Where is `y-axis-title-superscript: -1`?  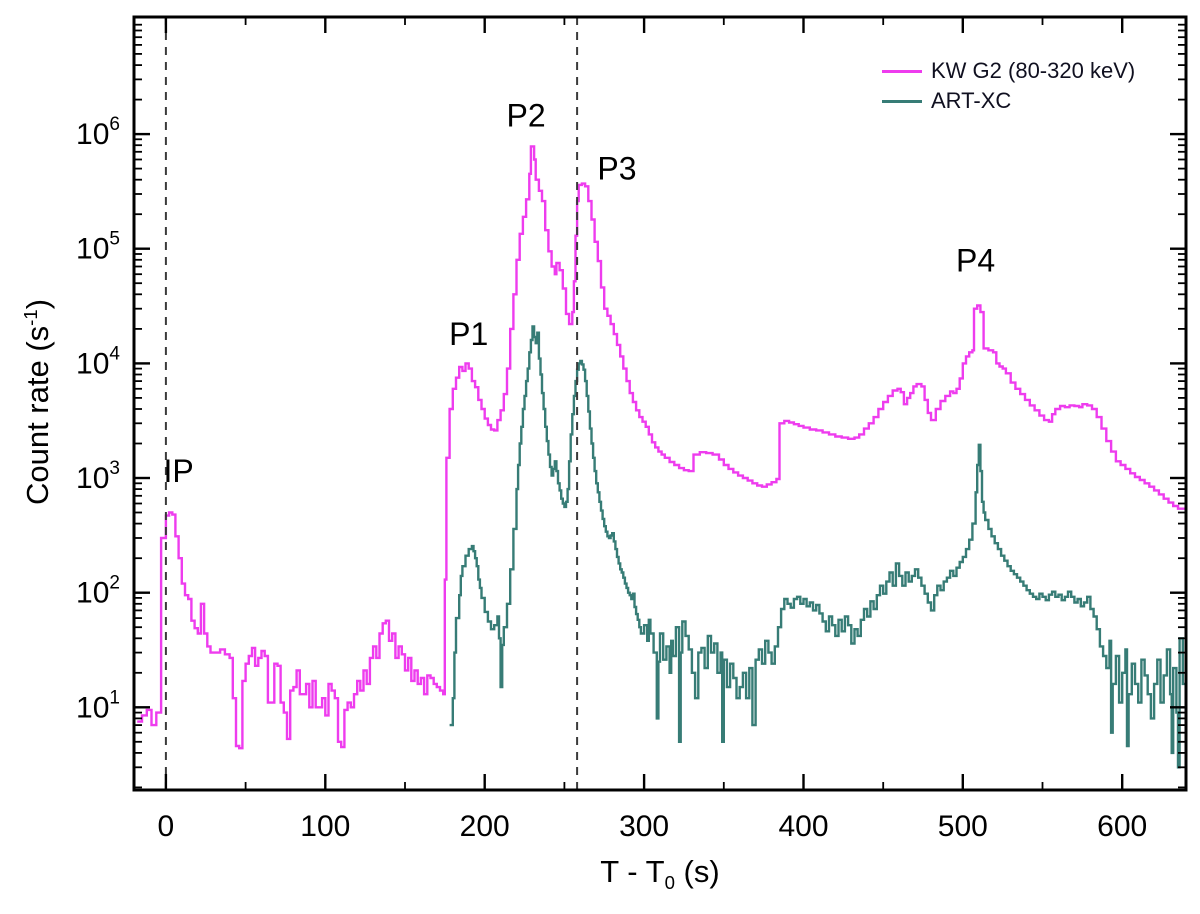 y-axis-title-superscript: -1 is located at coordinates (30, 317).